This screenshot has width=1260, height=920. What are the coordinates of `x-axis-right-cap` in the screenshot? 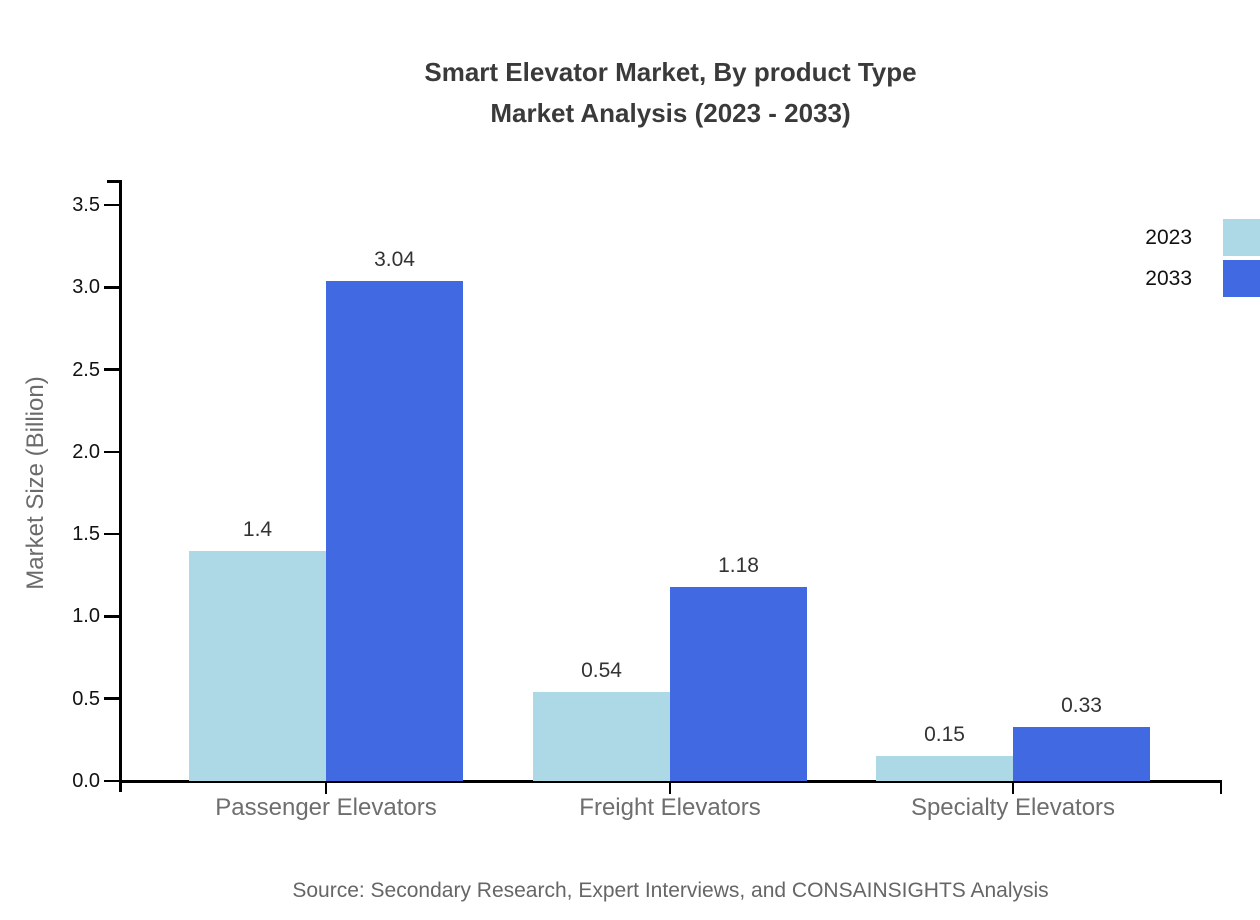 It's located at (1220, 787).